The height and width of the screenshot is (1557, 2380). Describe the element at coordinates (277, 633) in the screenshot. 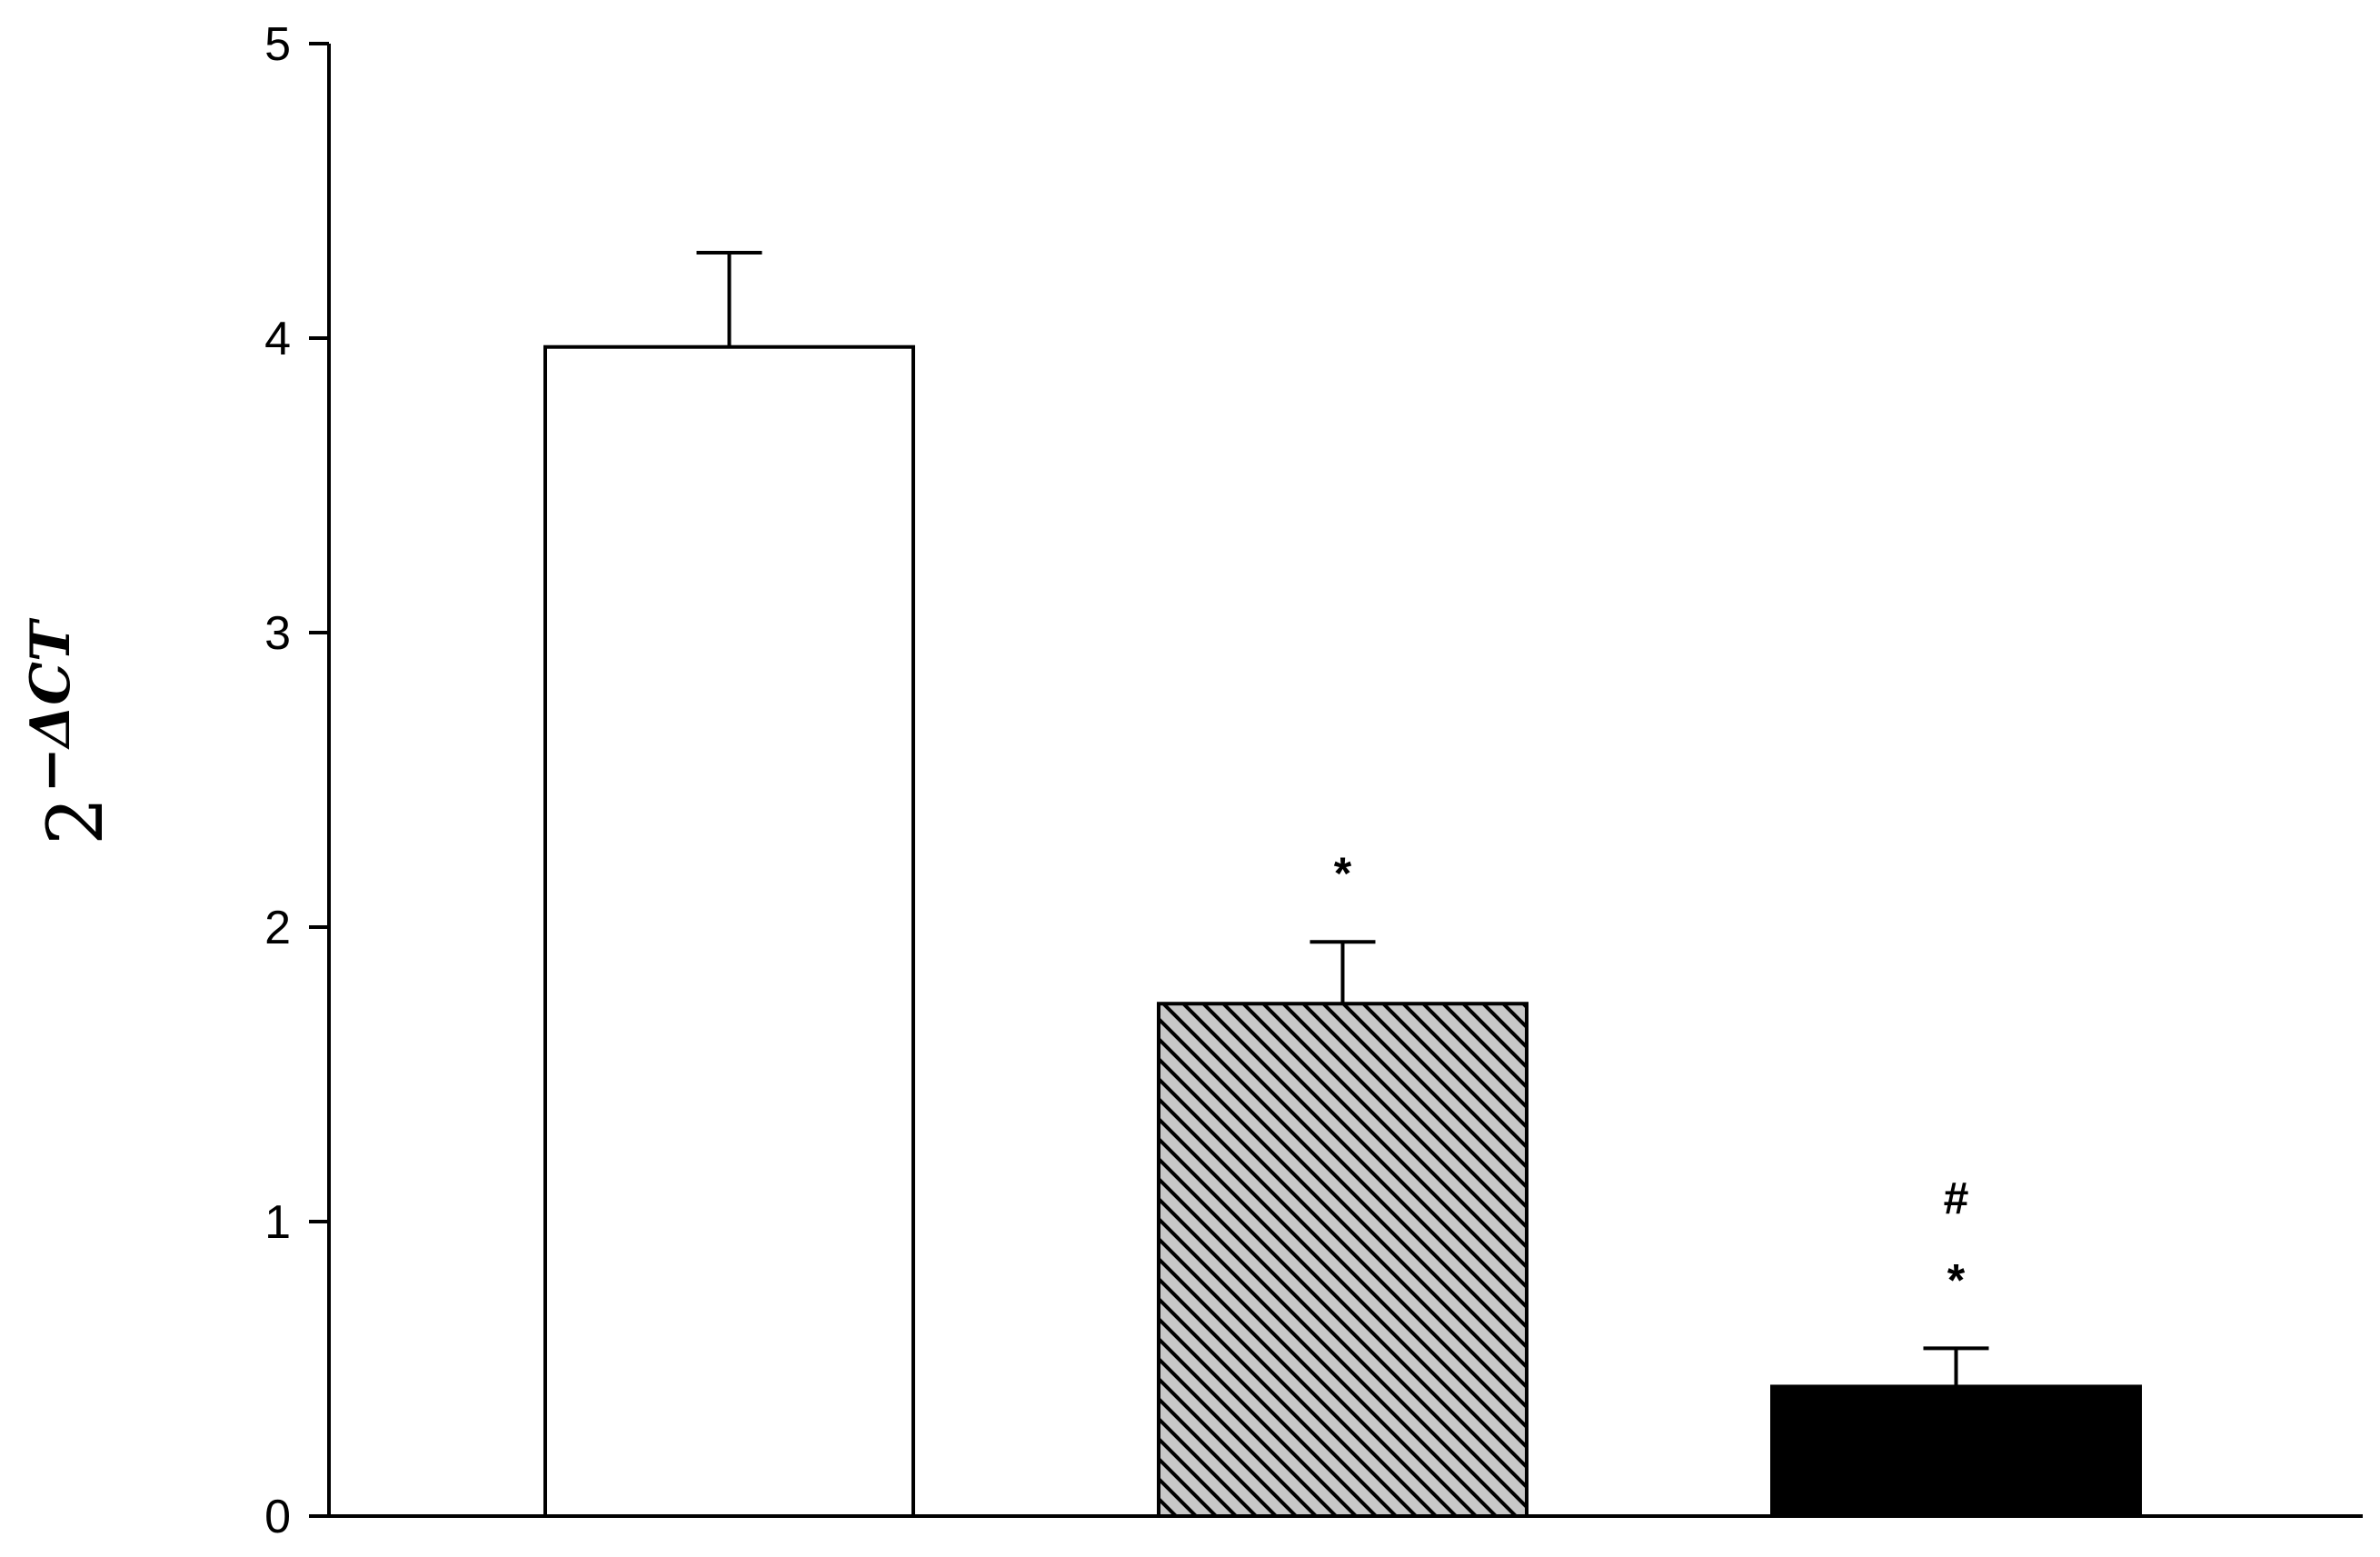

I see `y-tick-label-3: 3` at that location.